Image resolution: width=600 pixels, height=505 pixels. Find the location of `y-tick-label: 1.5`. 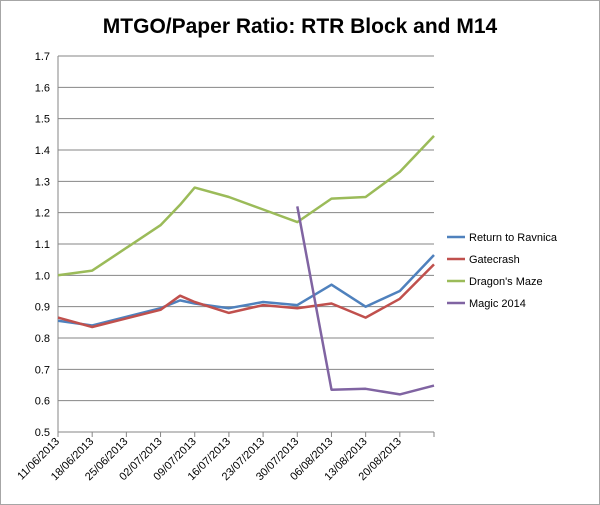

y-tick-label: 1.5 is located at coordinates (42, 120).